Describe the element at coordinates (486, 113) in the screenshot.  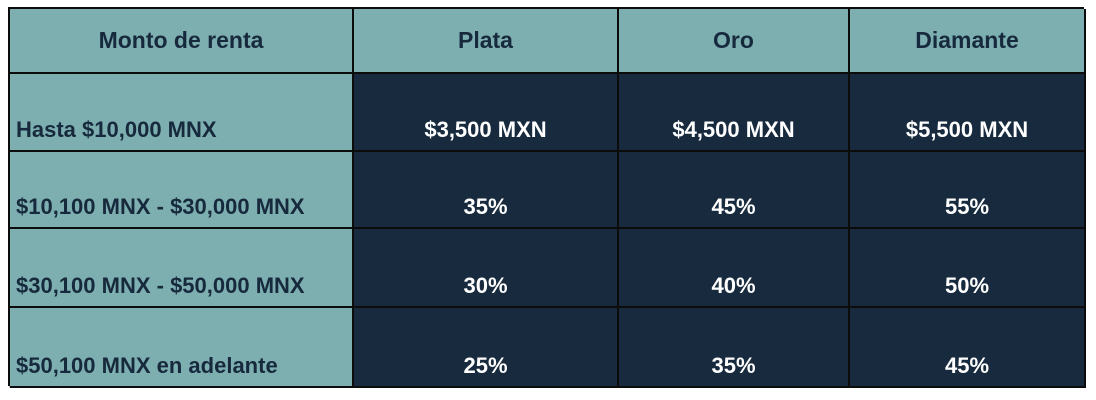
I see `cell-row1-plata: $3,500 MXN` at that location.